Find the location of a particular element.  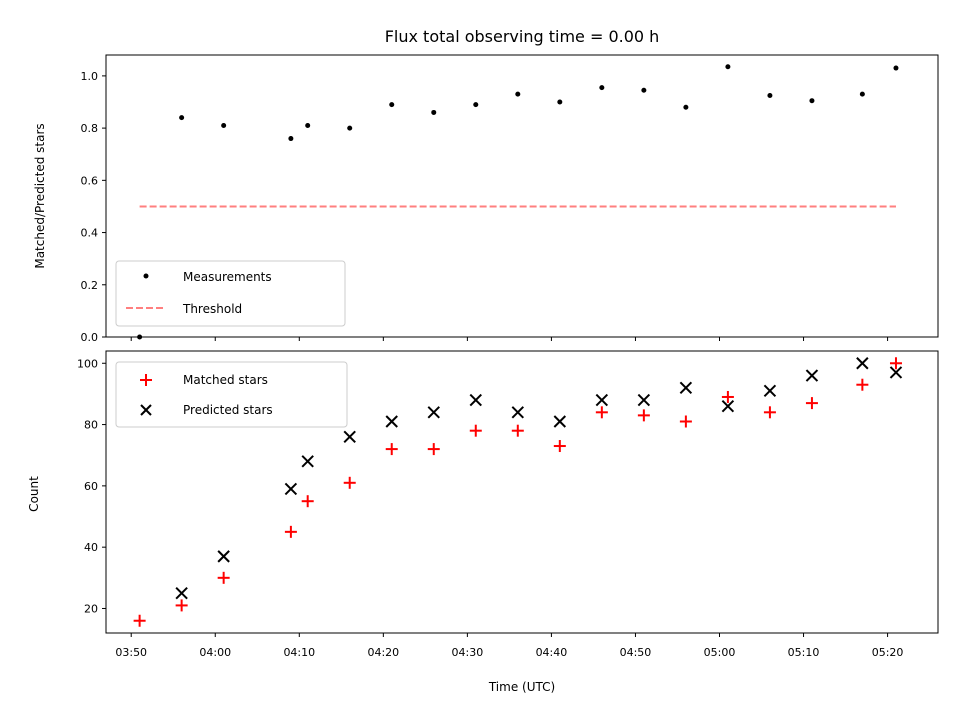

x-tick-label: 04:20 is located at coordinates (383, 652).